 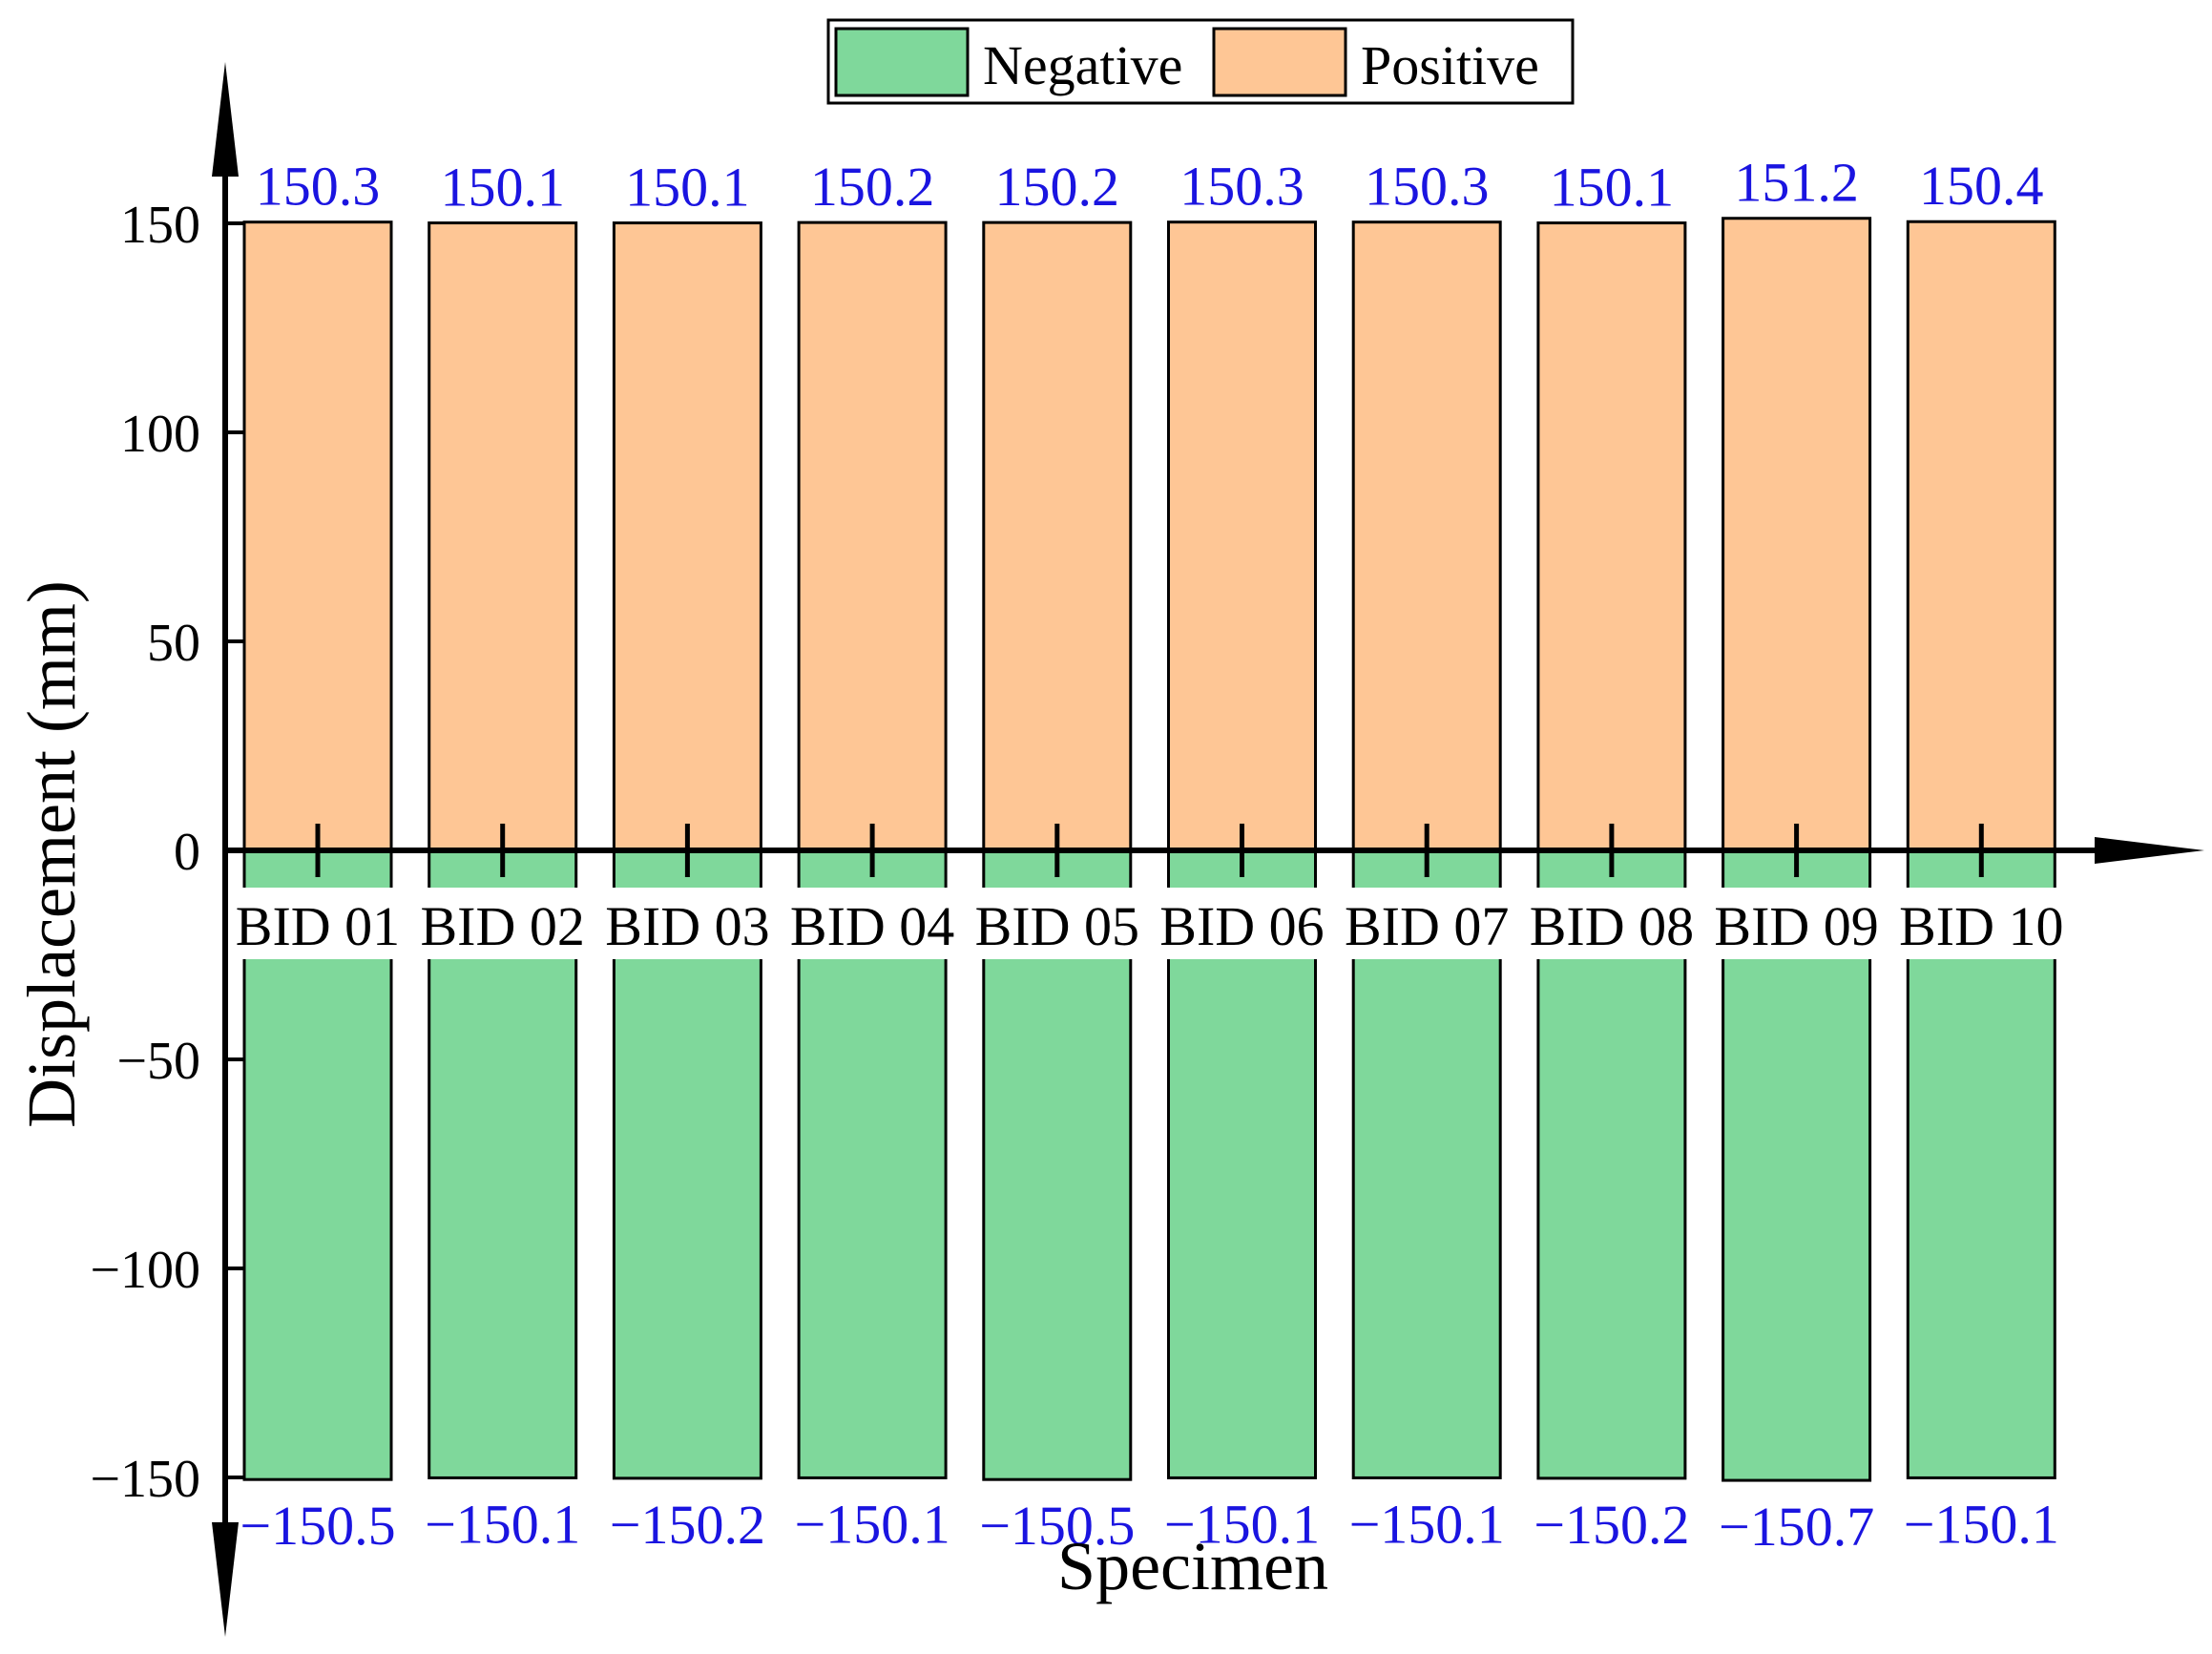 What do you see at coordinates (503, 926) in the screenshot?
I see `category-label-2: BID 02` at bounding box center [503, 926].